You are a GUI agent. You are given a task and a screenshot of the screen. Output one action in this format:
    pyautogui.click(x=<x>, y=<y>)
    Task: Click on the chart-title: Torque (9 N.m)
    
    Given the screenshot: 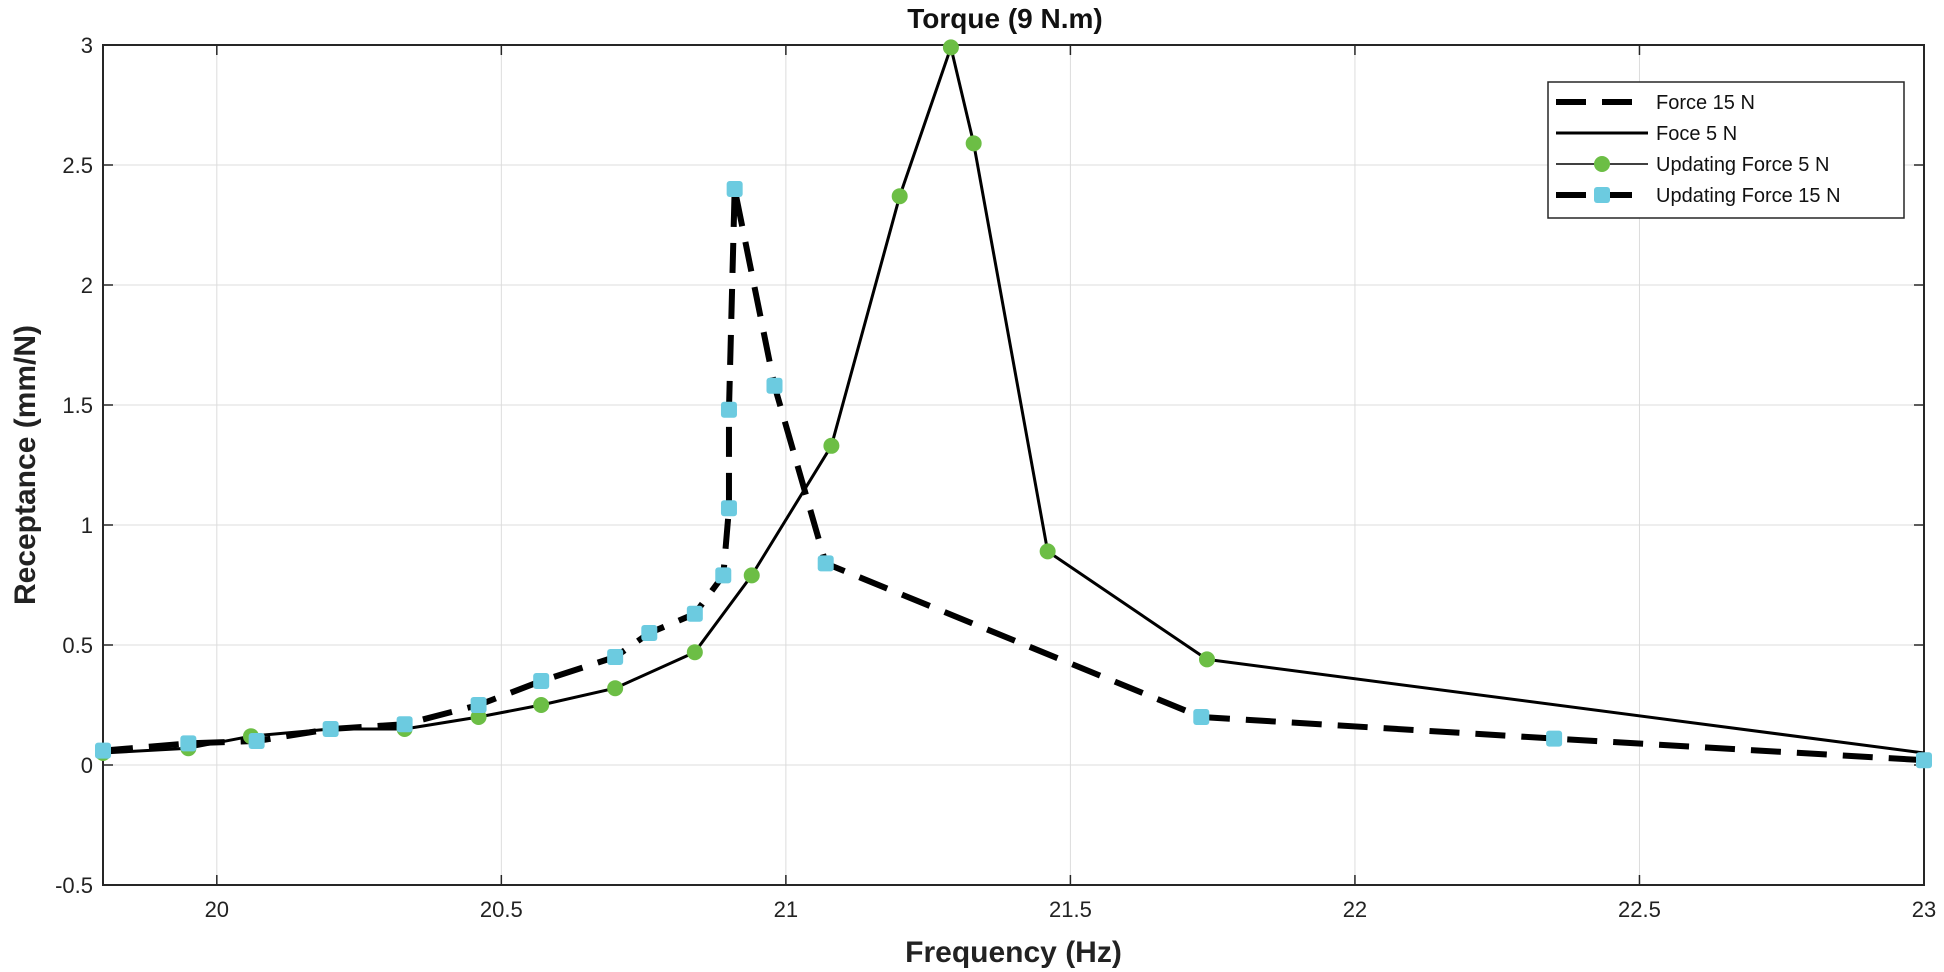 What is the action you would take?
    pyautogui.click(x=1004, y=18)
    